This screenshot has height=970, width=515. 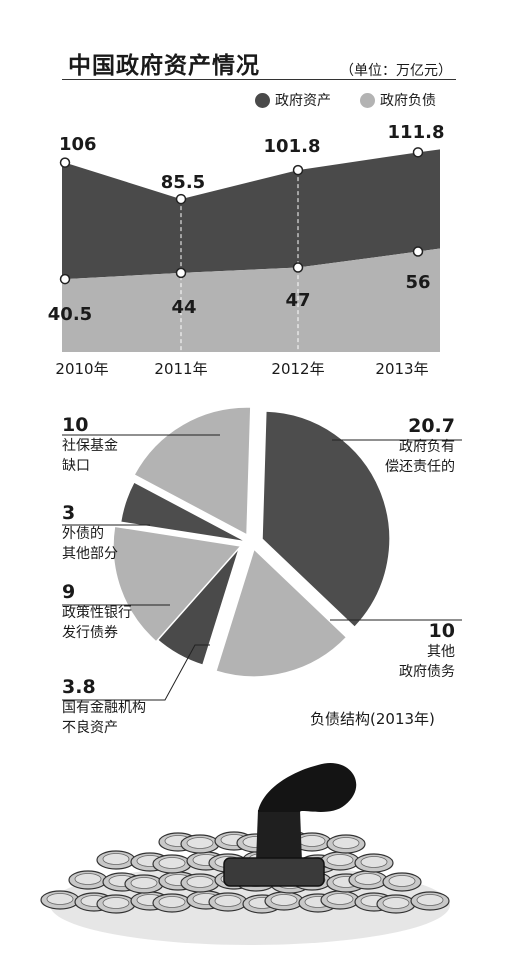 I want to click on pie-label-line: 国有金融机构, so click(x=104, y=708).